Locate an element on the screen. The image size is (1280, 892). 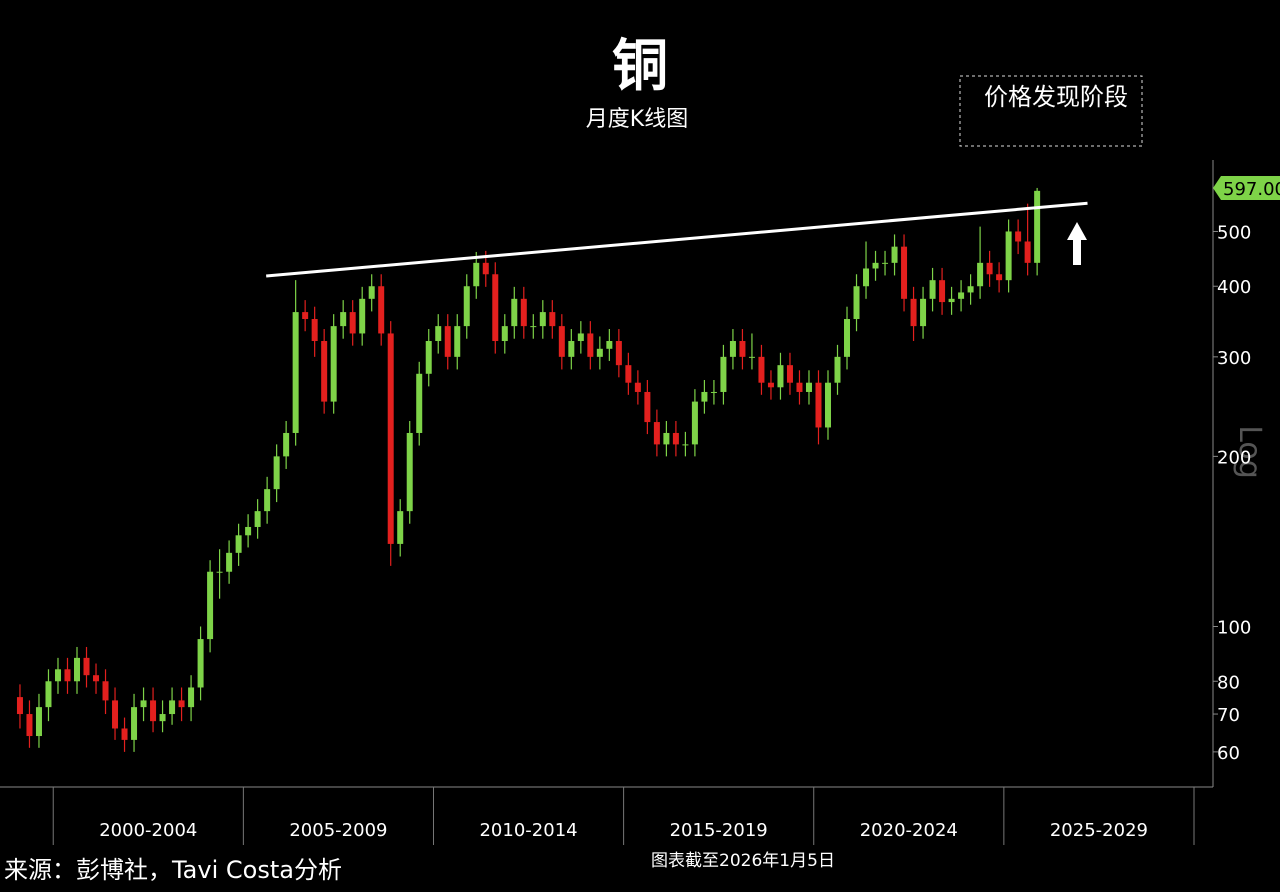
y-tick-label: 200 is located at coordinates (1234, 457).